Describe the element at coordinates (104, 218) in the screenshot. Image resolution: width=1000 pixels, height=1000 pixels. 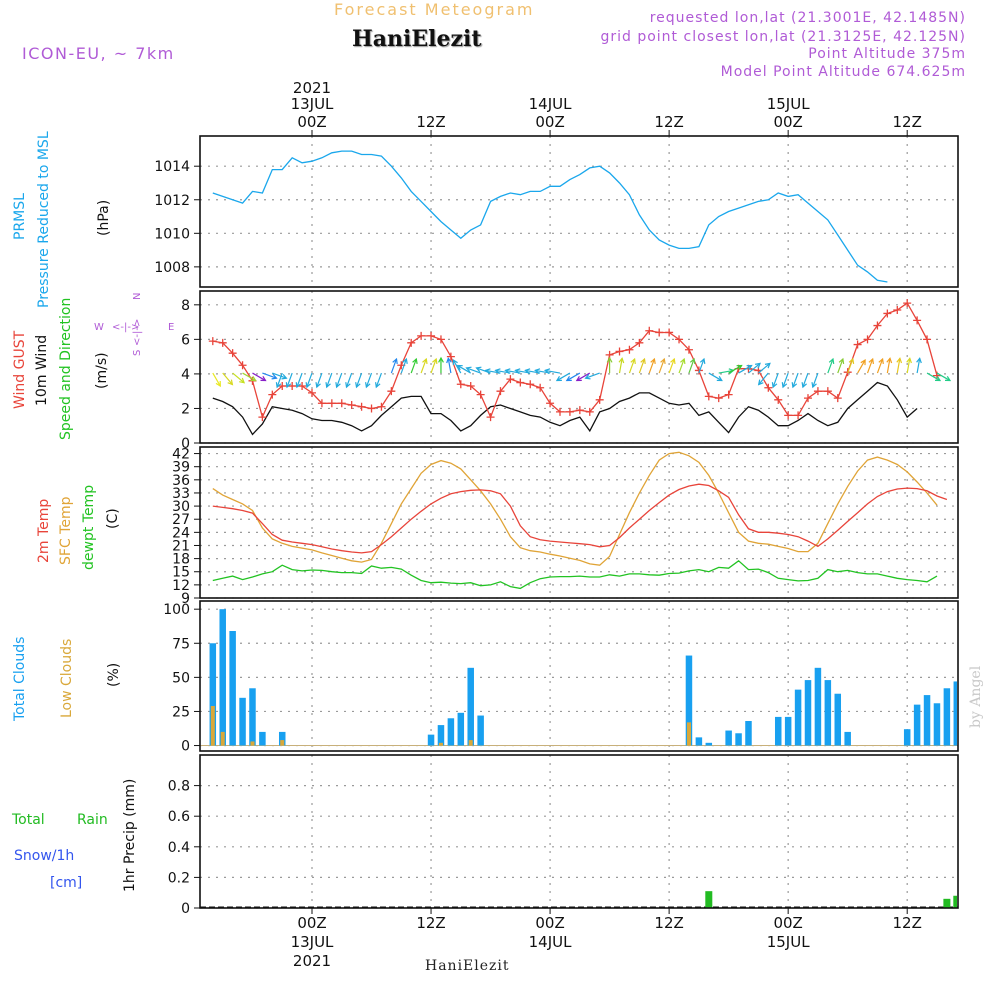
I see `pressure-unit: (hPa)` at that location.